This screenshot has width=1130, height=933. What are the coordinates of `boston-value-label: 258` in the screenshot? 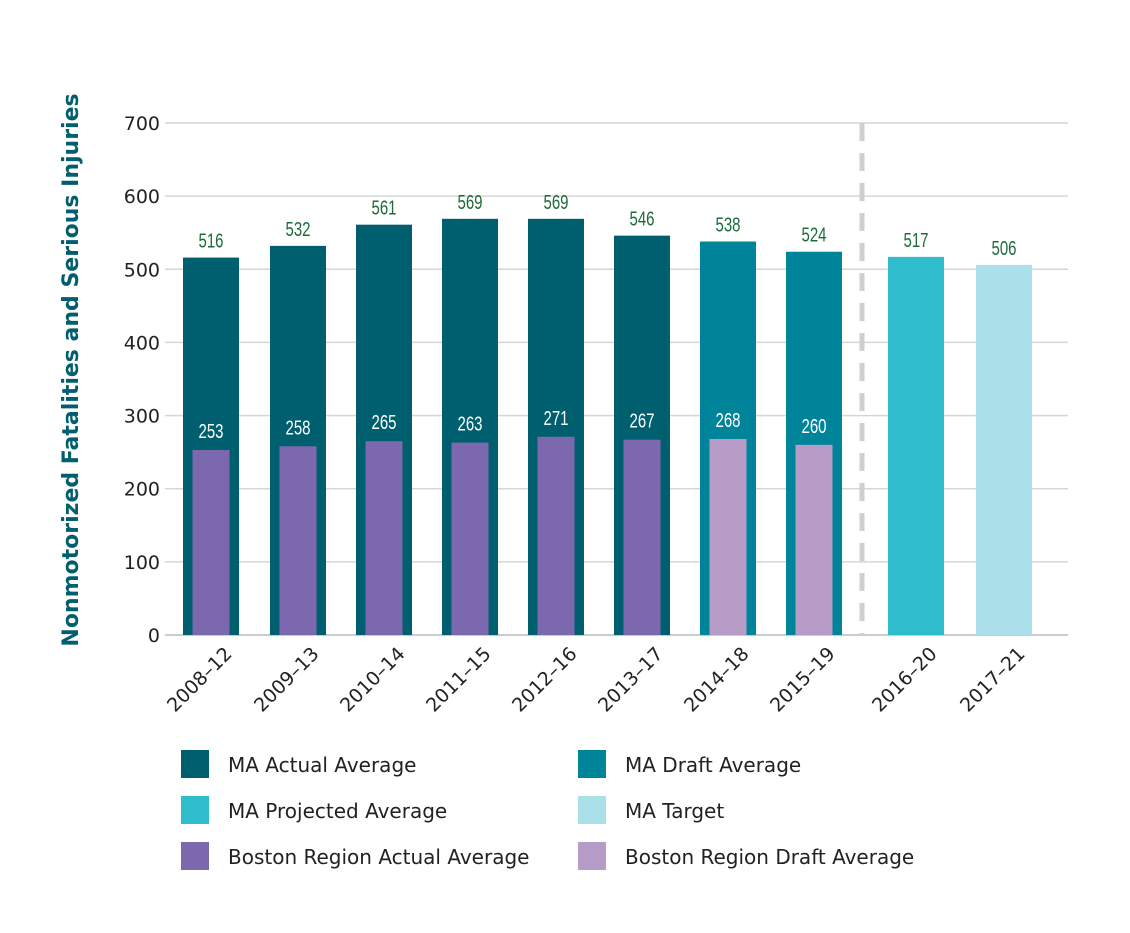 It's located at (297, 427).